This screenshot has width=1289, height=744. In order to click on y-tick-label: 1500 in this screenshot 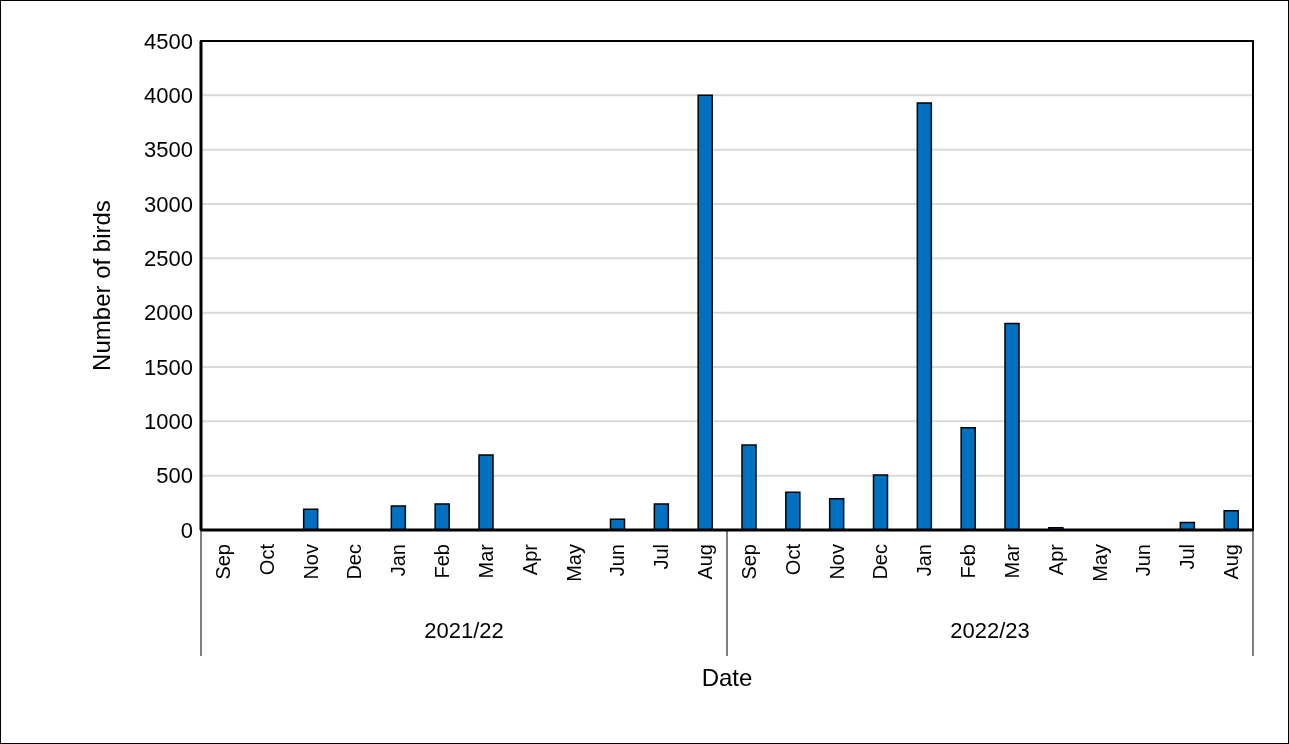, I will do `click(168, 367)`.